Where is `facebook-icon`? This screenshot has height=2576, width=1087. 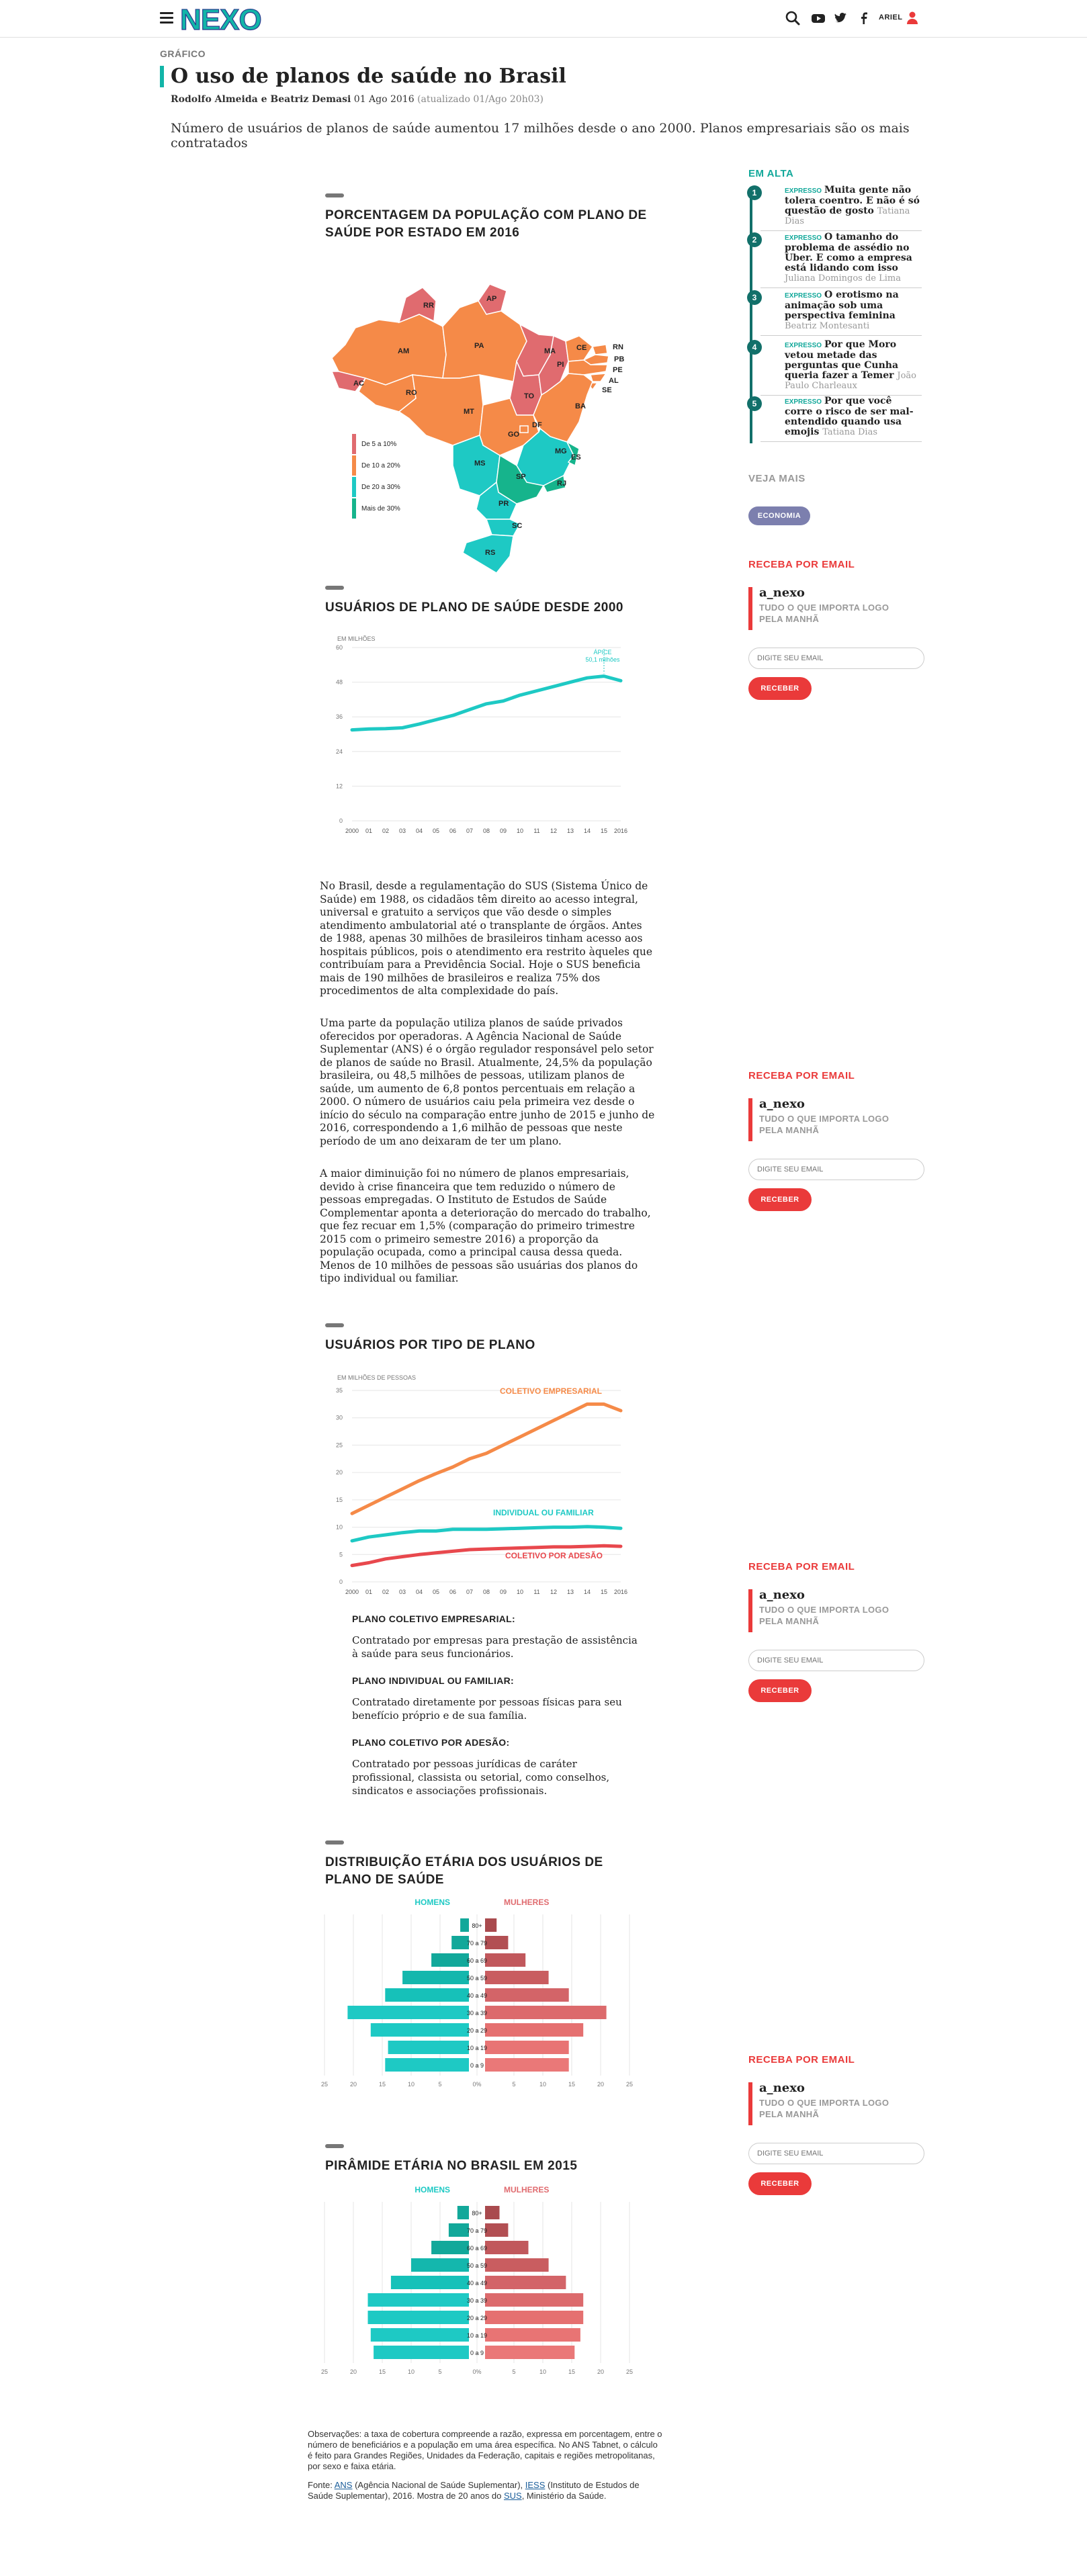
facebook-icon is located at coordinates (864, 18).